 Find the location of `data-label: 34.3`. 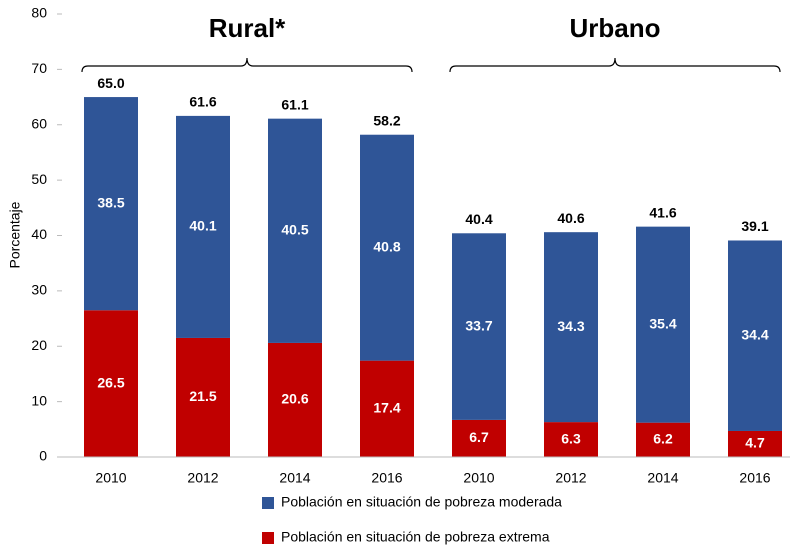

data-label: 34.3 is located at coordinates (570, 326).